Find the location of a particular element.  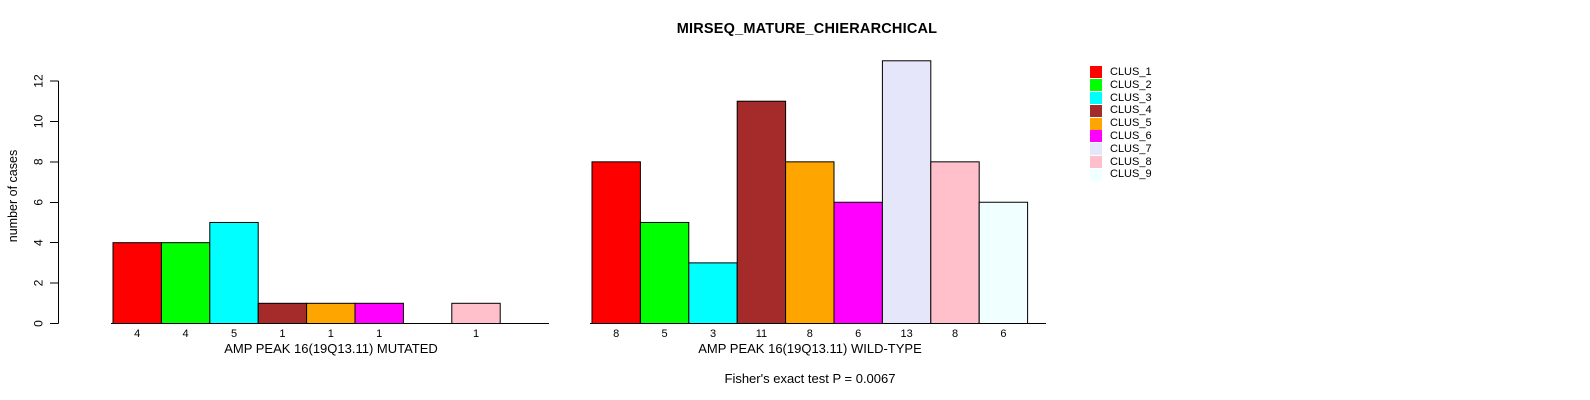

x-axis-label-wildtype: AMP PEAK 16(19Q13.11) WILD-TYPE is located at coordinates (810, 348).